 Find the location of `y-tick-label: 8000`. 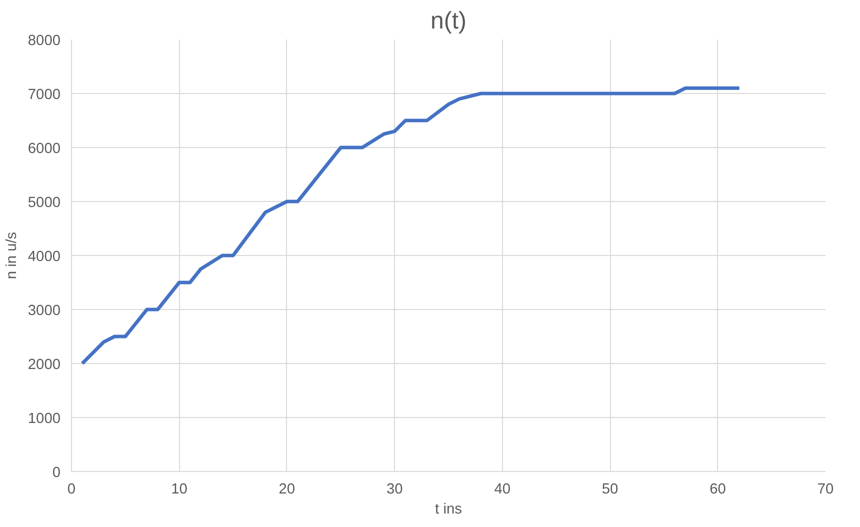

y-tick-label: 8000 is located at coordinates (44, 41).